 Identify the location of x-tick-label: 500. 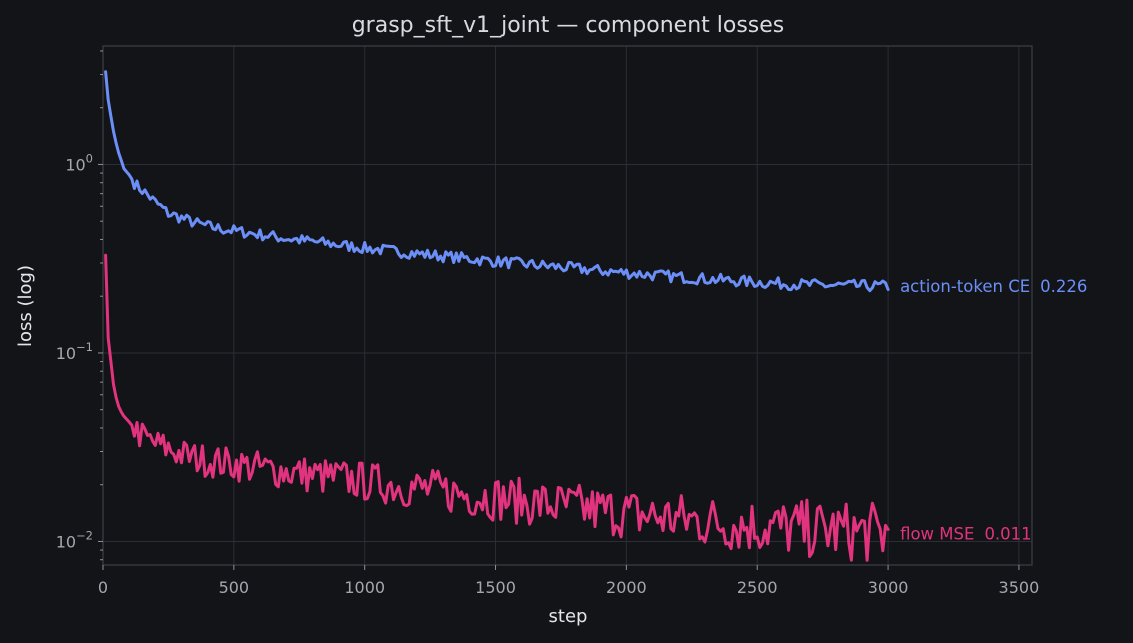
(234, 587).